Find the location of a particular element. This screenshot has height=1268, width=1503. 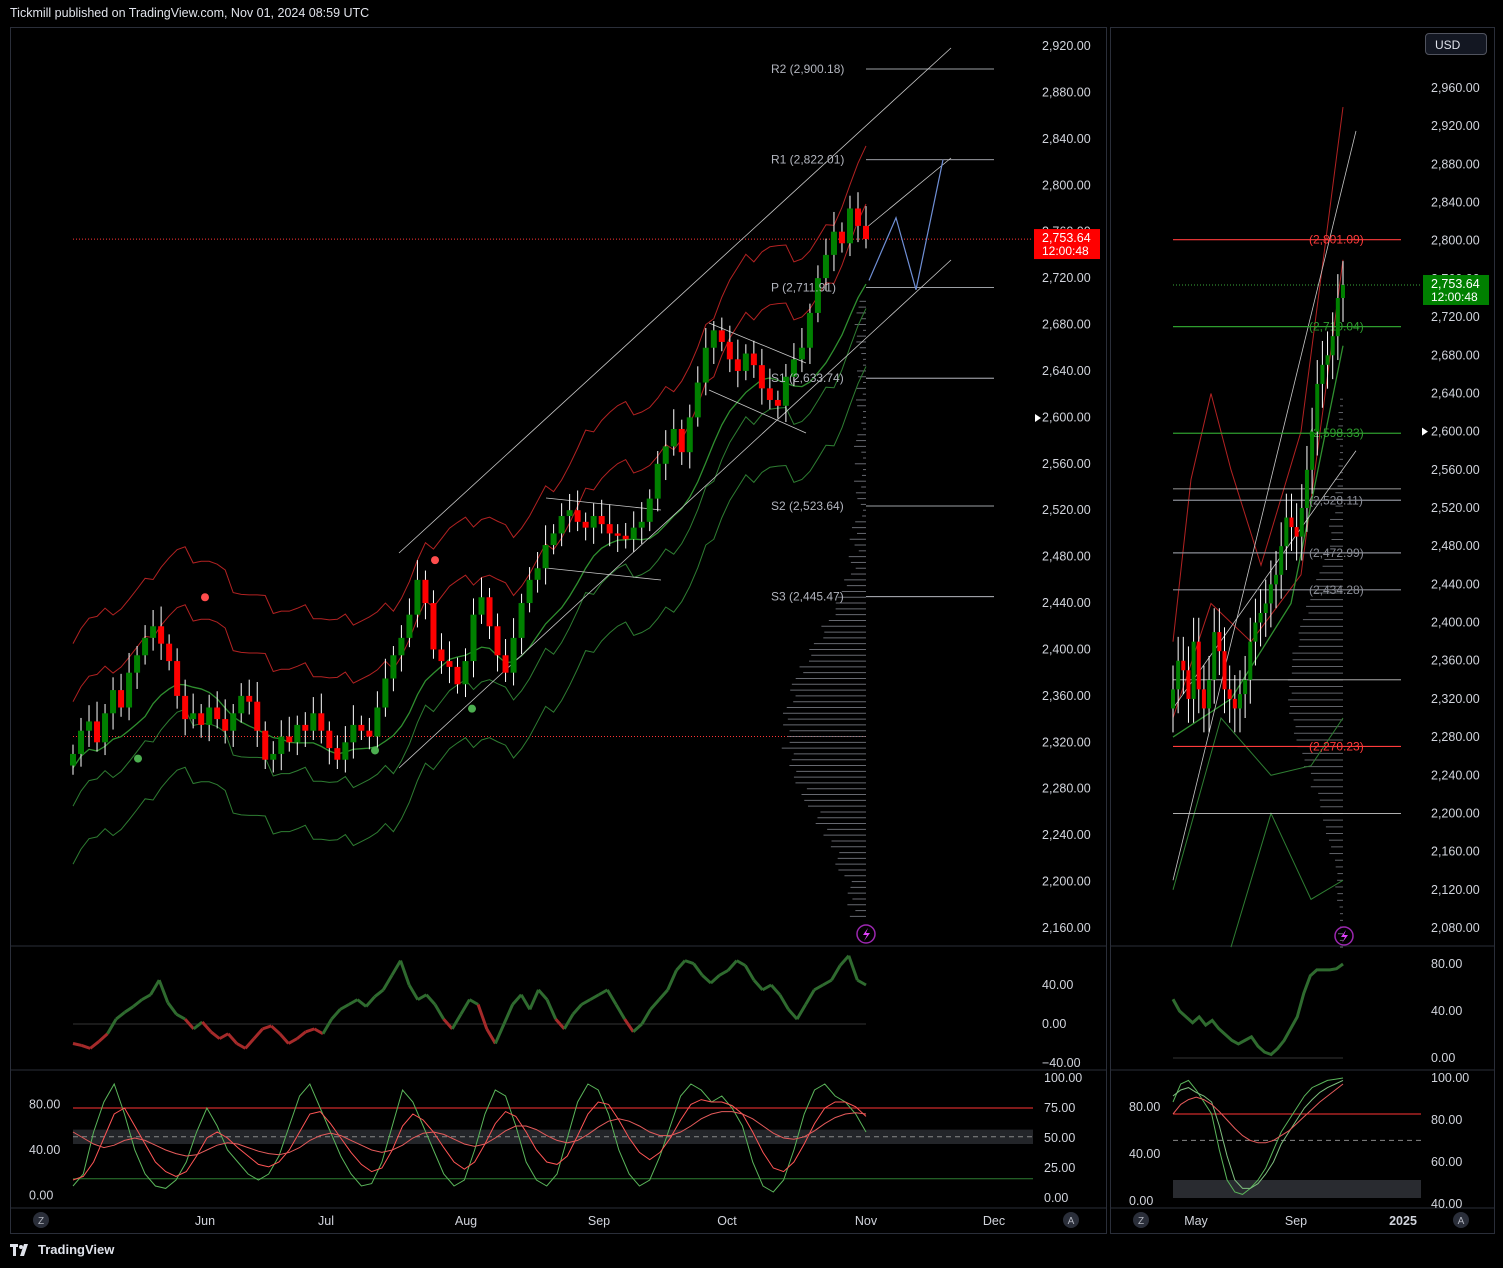

x-tick-label: Aug is located at coordinates (466, 1221).